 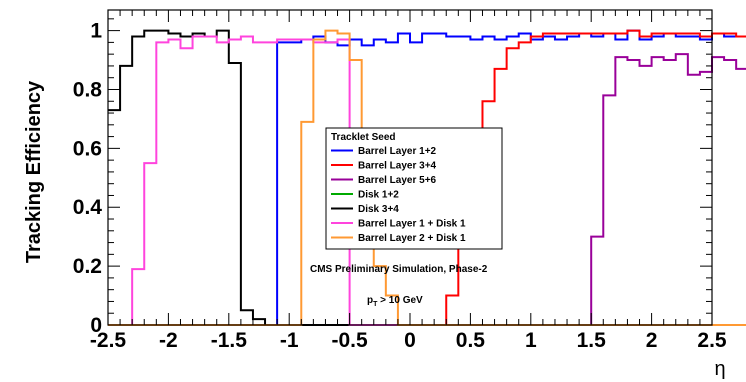 I want to click on annotation-pt: pT > 10 GeV, so click(x=395, y=301).